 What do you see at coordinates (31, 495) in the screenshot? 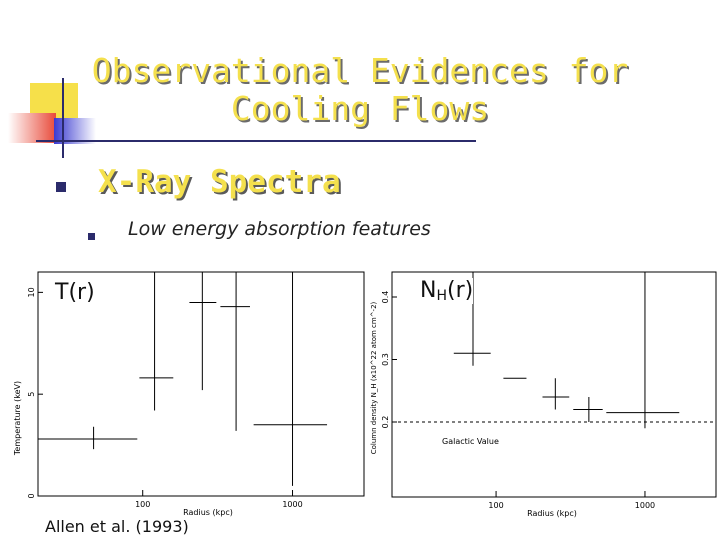
I see `temperature-y-tick-label: 0` at bounding box center [31, 495].